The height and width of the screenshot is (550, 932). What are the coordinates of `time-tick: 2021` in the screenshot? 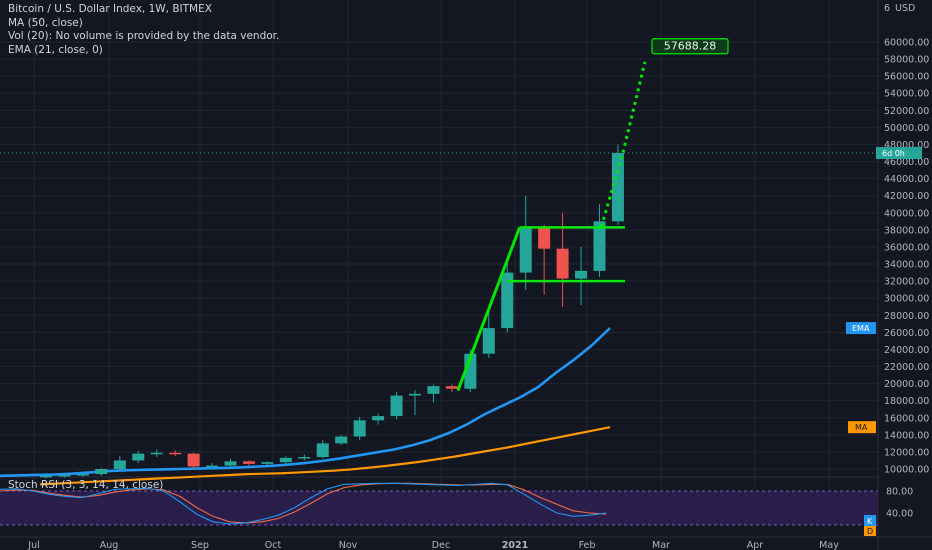 It's located at (515, 545).